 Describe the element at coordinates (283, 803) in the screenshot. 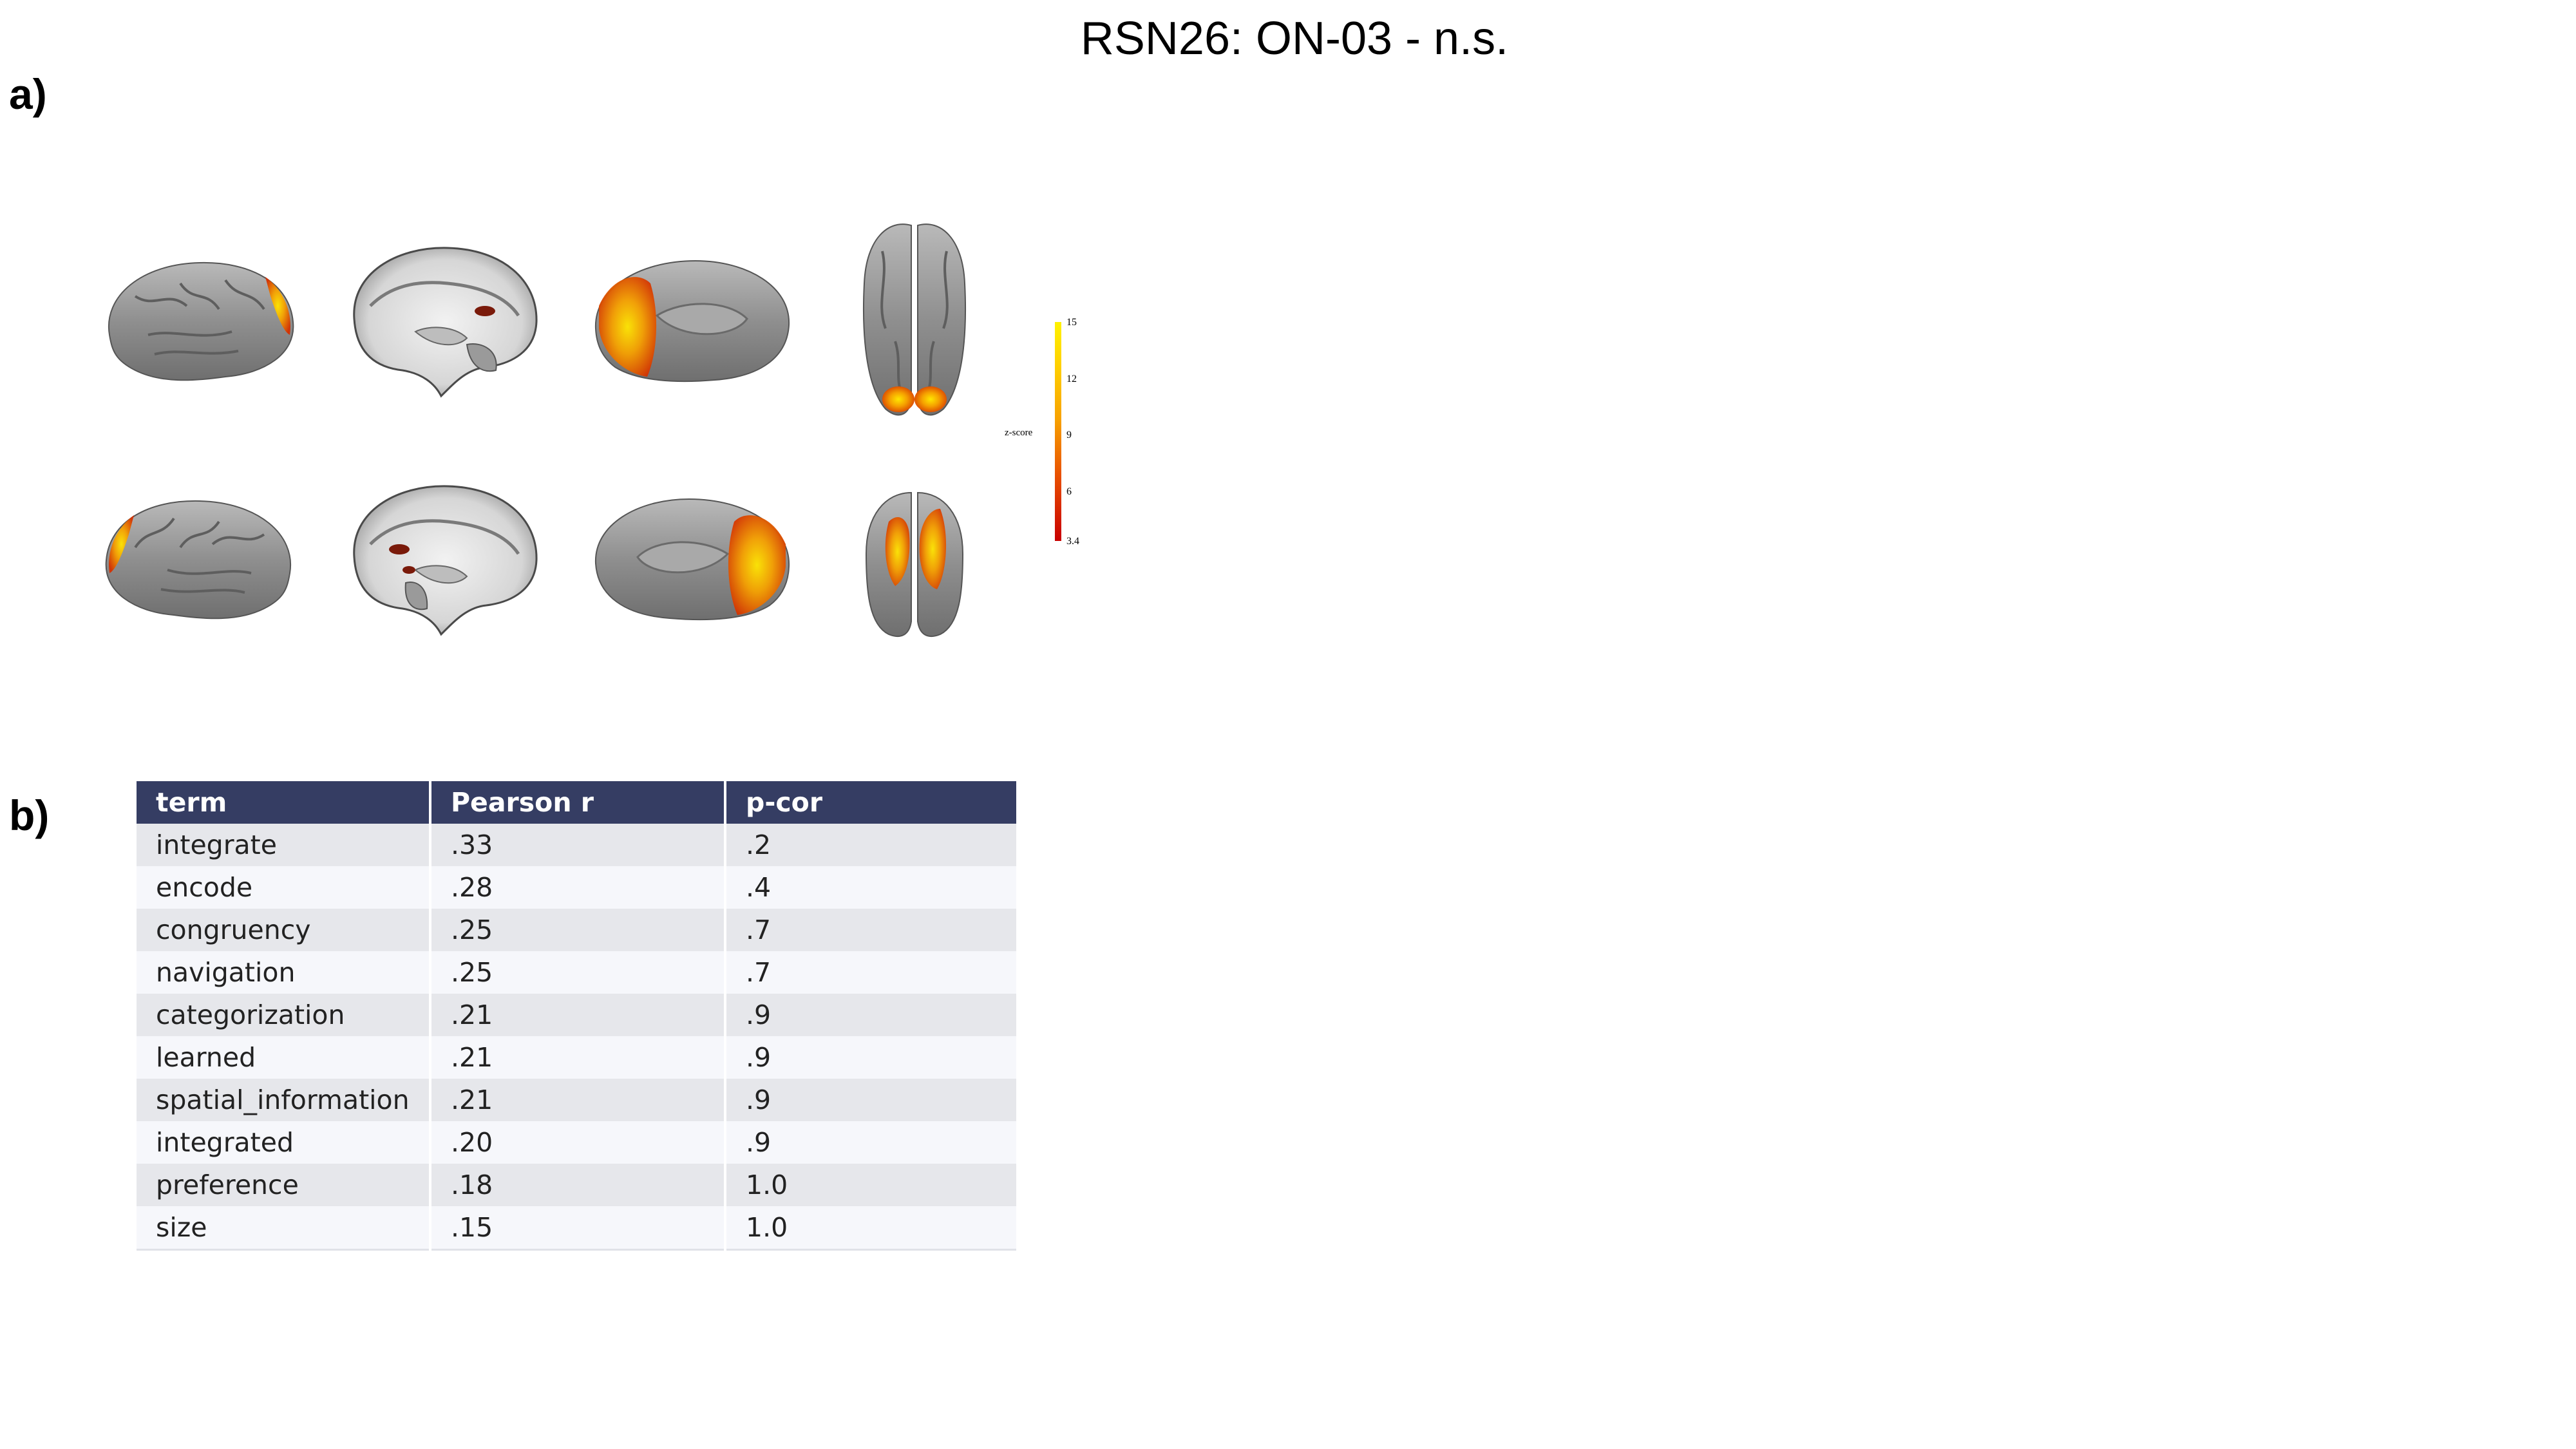

I see `column-header-term: term` at that location.